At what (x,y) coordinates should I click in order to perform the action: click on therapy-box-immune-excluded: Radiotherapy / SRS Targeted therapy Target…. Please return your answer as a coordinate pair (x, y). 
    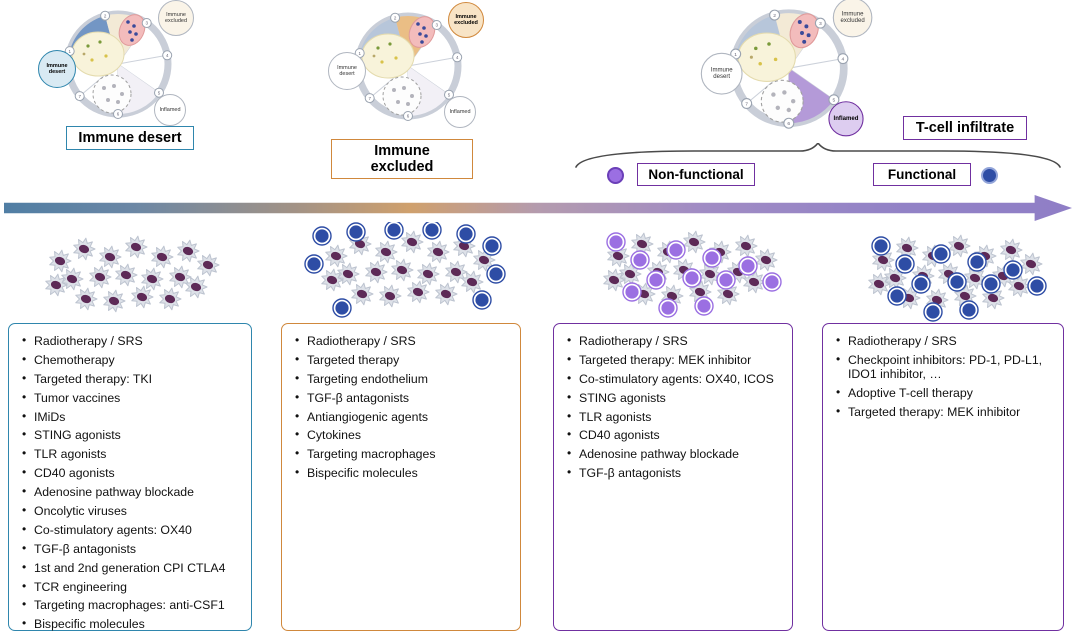
    Looking at the image, I should click on (401, 477).